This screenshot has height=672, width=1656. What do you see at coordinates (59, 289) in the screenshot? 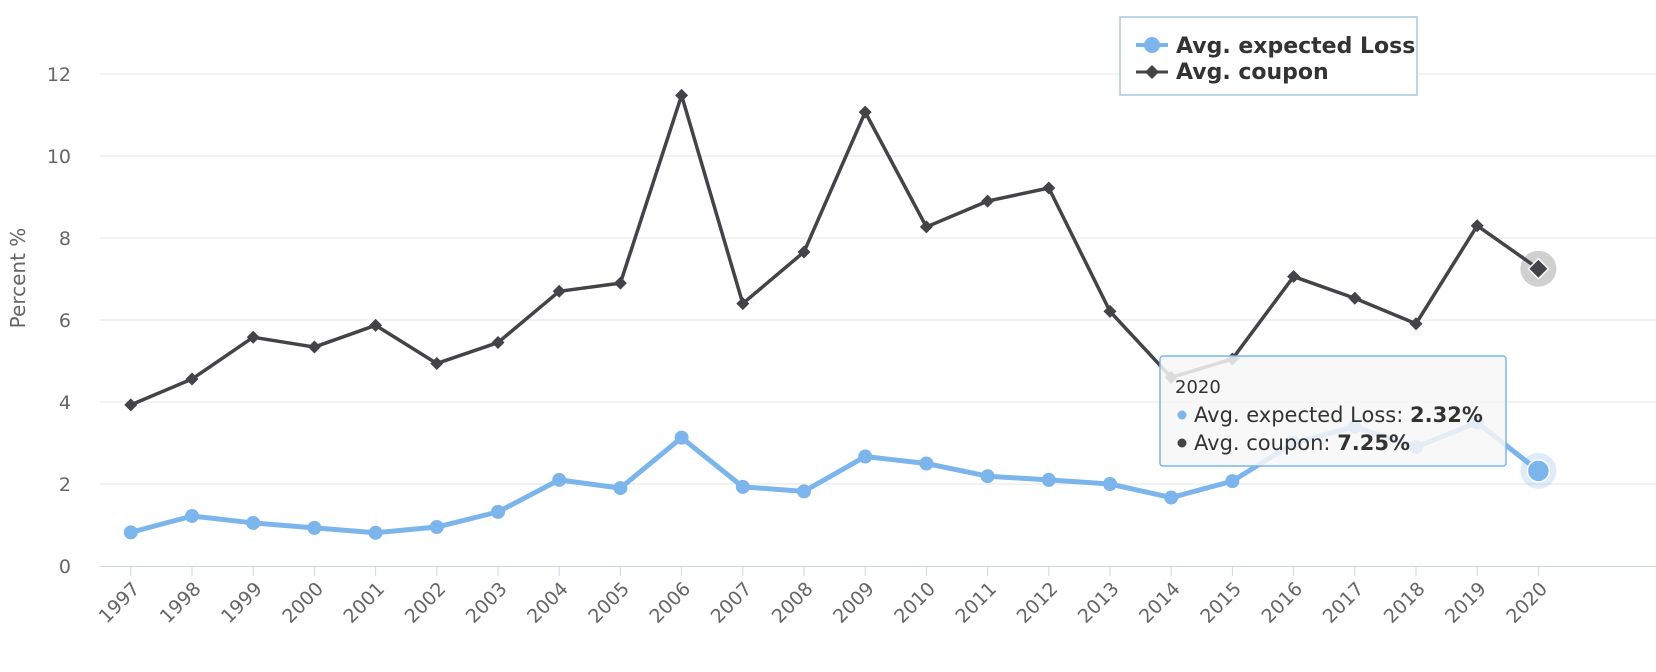
I see `y-axis: 0 2 4 6 8 10 12 14` at bounding box center [59, 289].